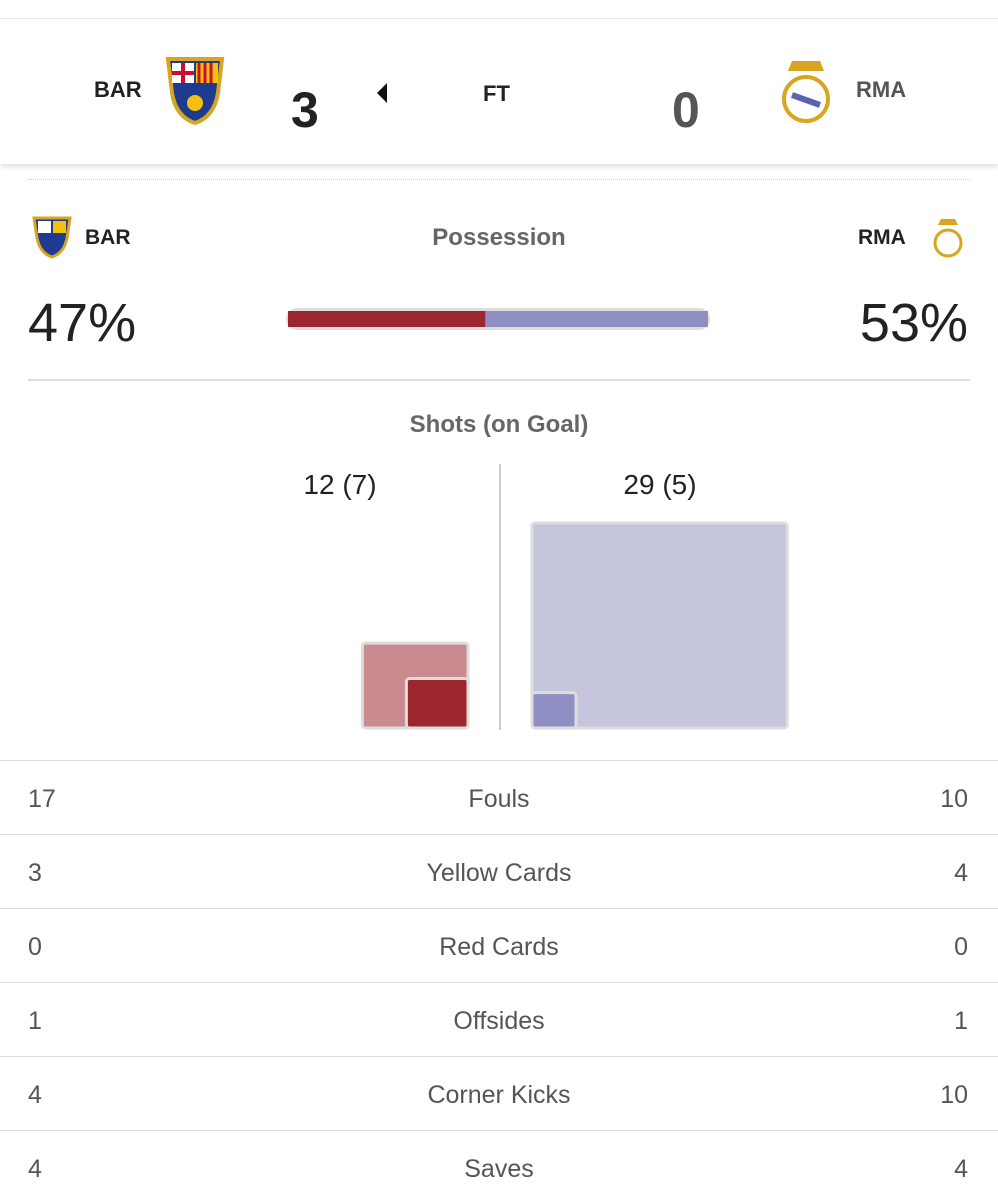 Image resolution: width=998 pixels, height=1200 pixels. What do you see at coordinates (659, 625) in the screenshot?
I see `shots-box` at bounding box center [659, 625].